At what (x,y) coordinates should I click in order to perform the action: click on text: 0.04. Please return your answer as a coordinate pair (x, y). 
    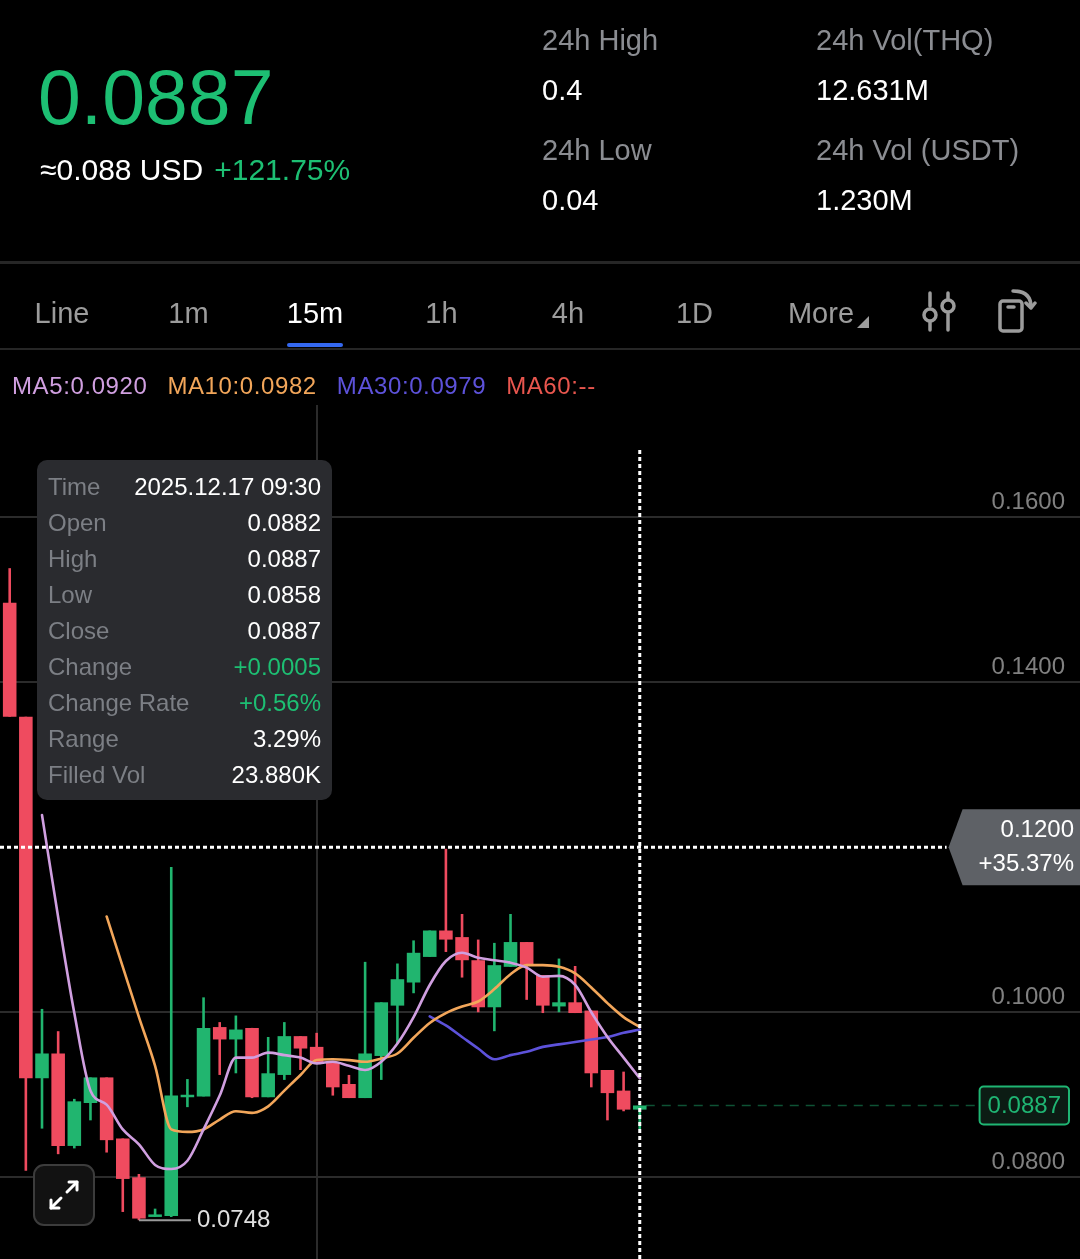
    Looking at the image, I should click on (570, 199).